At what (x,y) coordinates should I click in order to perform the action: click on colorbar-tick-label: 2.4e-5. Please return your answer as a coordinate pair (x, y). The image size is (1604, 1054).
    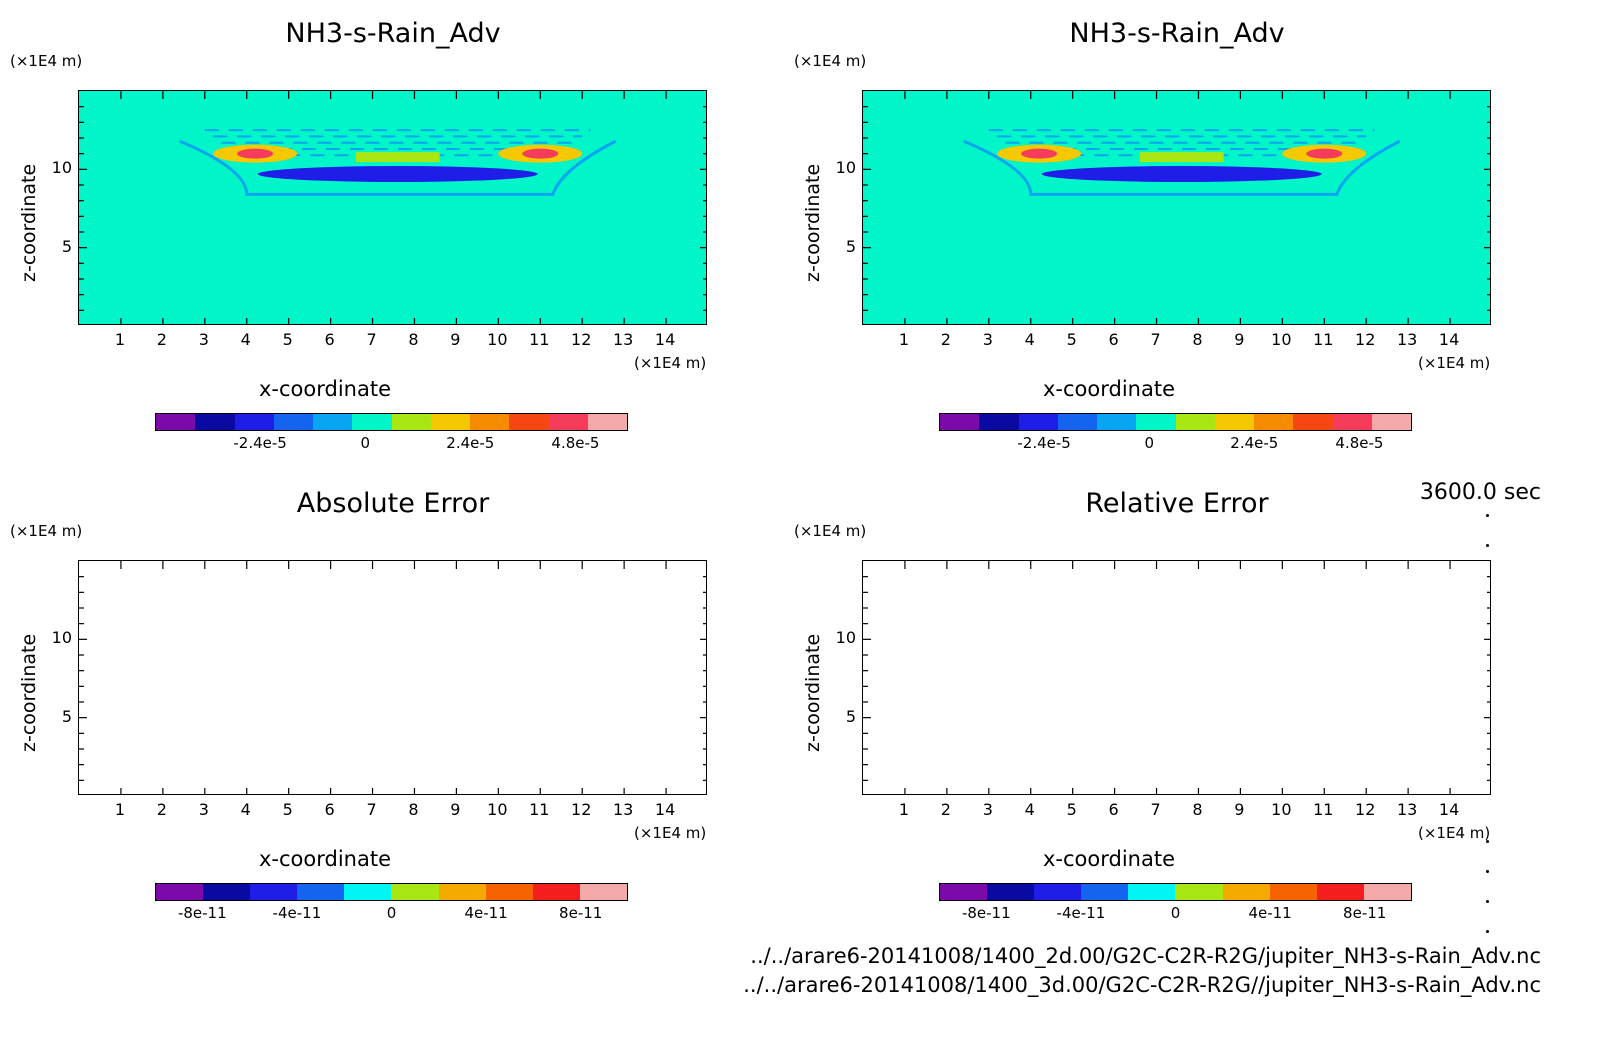
    Looking at the image, I should click on (1254, 443).